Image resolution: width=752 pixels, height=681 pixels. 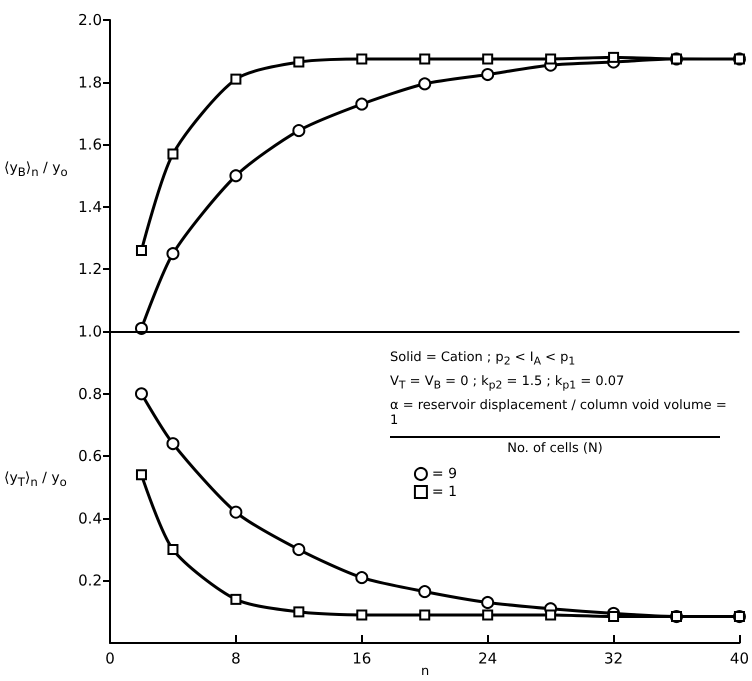 What do you see at coordinates (90, 145) in the screenshot?
I see `y-tick-label: 1.6` at bounding box center [90, 145].